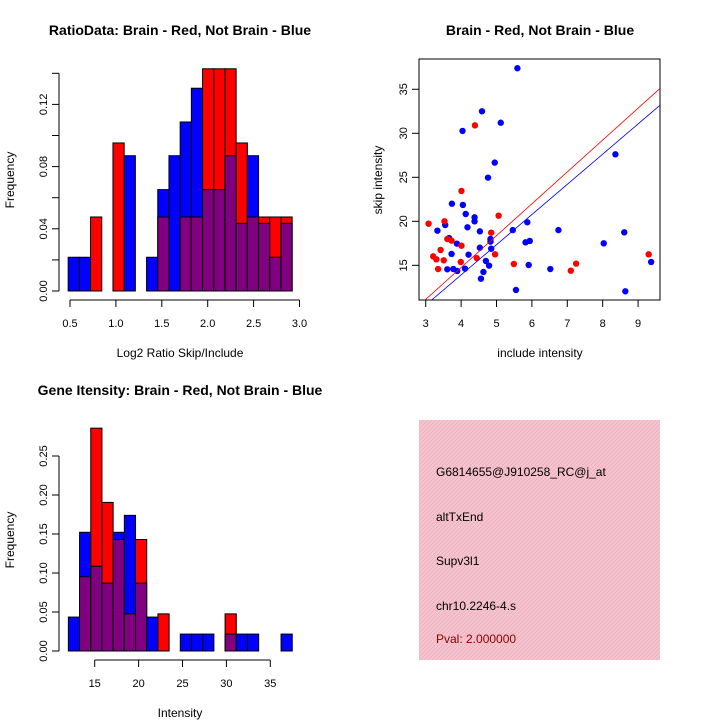  What do you see at coordinates (138, 684) in the screenshot?
I see `x-tick-label: 20` at bounding box center [138, 684].